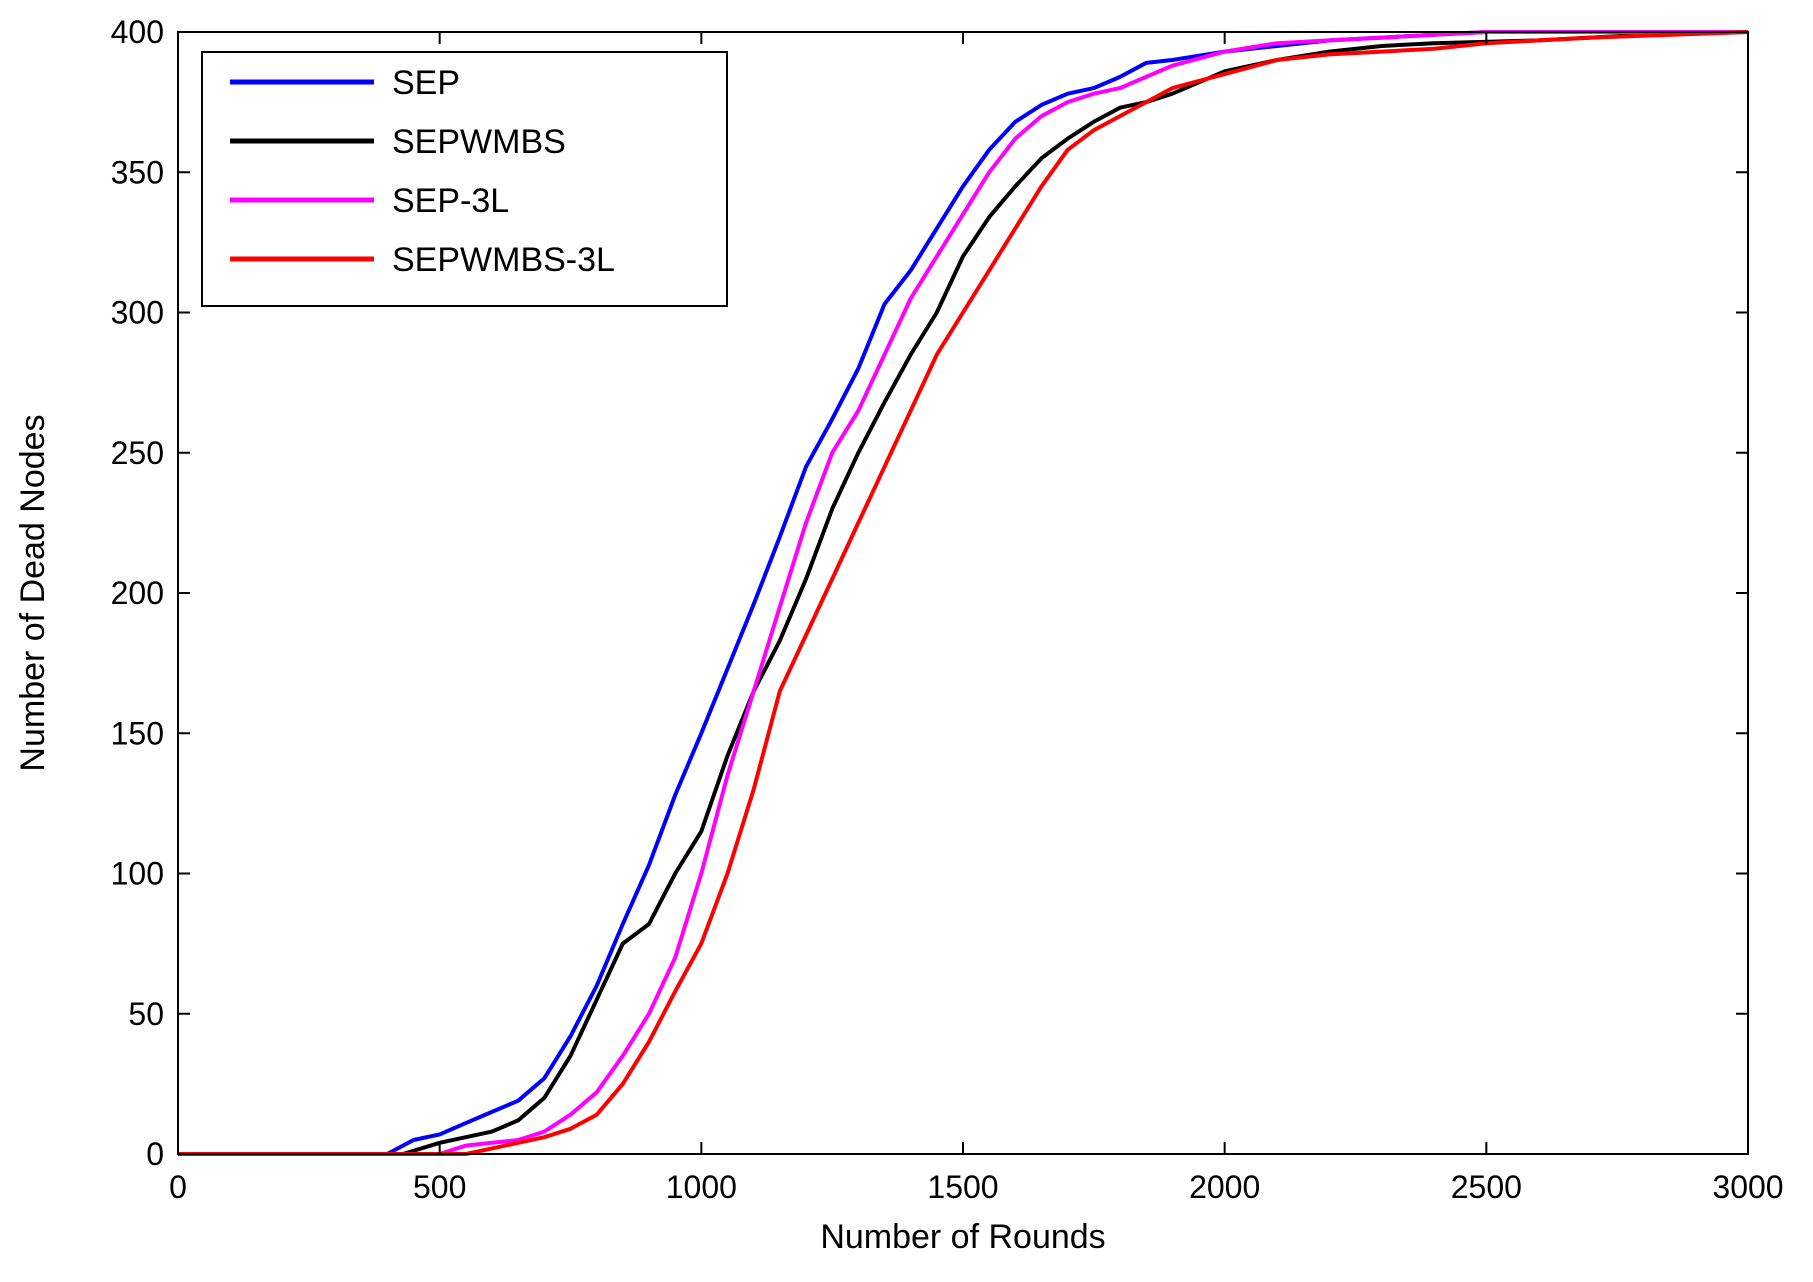 This screenshot has height=1282, width=1813. Describe the element at coordinates (155, 1154) in the screenshot. I see `y-tick-label: 0` at that location.